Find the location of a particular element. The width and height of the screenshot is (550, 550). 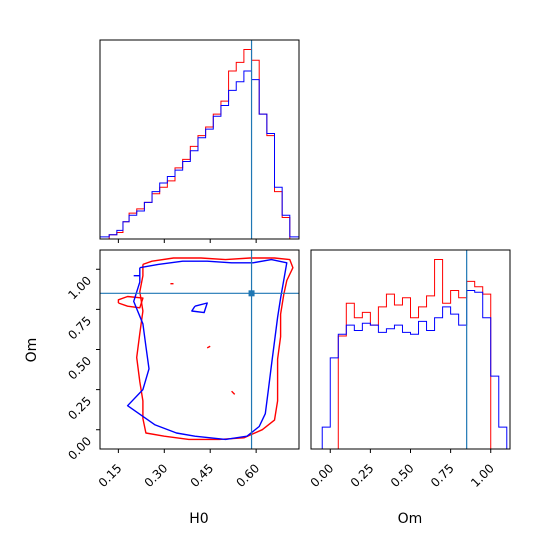

h0-x-tick-label: 0.45 is located at coordinates (202, 475).